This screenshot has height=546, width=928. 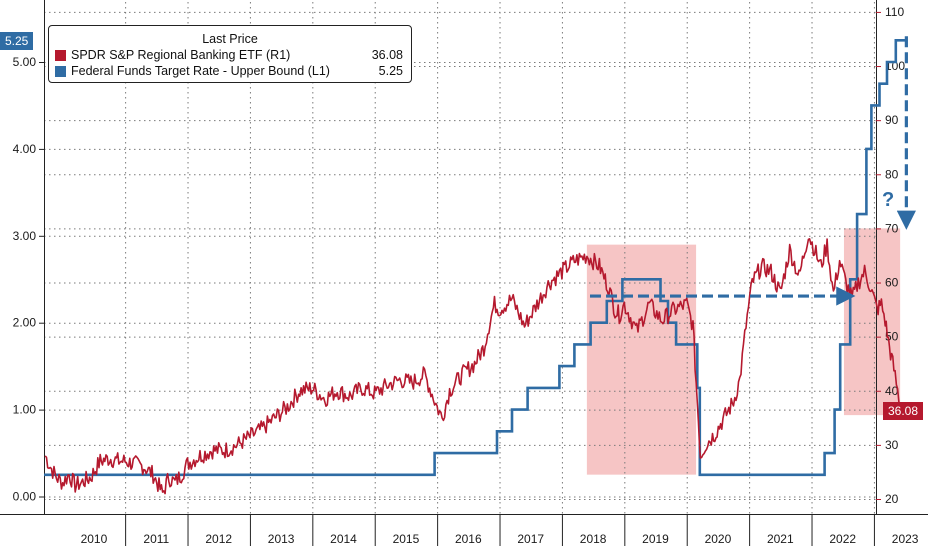 What do you see at coordinates (25, 410) in the screenshot?
I see `left-tick-label-1: 1.00` at bounding box center [25, 410].